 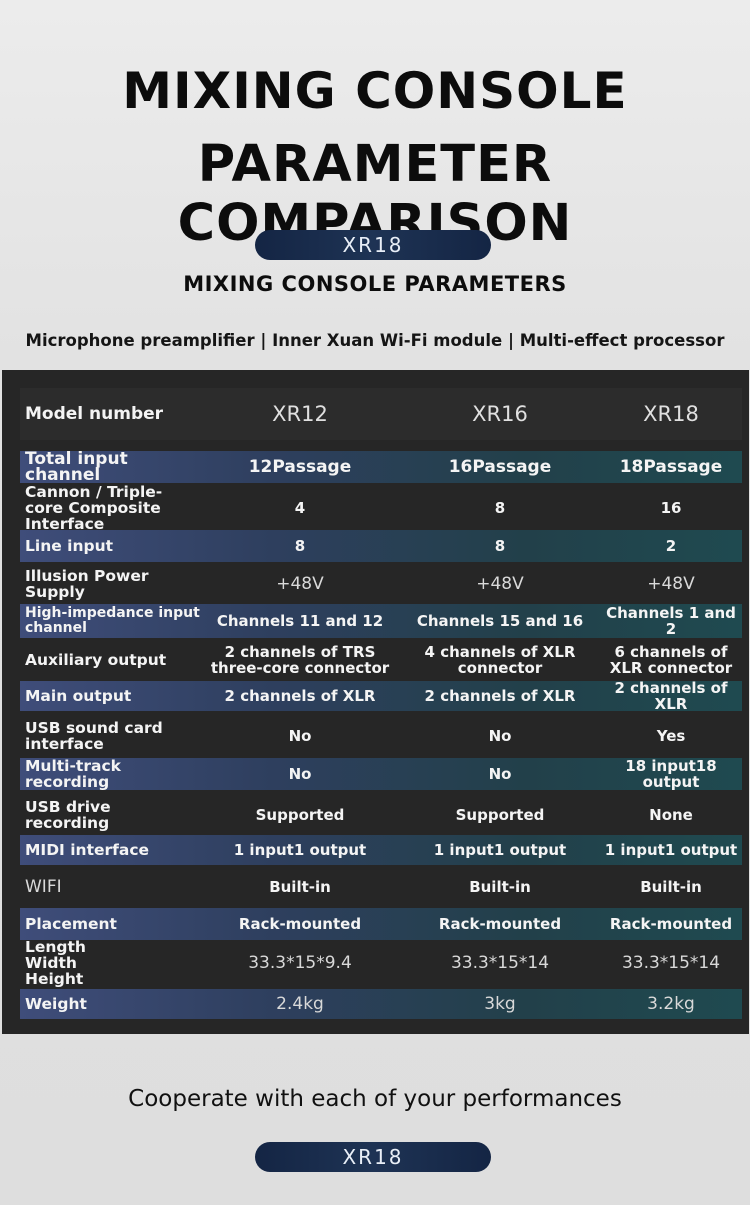 I want to click on footer-tagline: Cooperate with each of your performances, so click(x=375, y=1099).